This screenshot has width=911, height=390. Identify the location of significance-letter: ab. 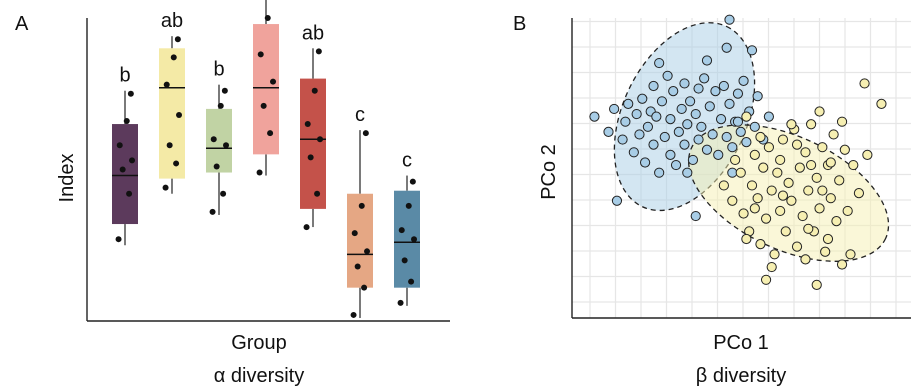
(313, 33).